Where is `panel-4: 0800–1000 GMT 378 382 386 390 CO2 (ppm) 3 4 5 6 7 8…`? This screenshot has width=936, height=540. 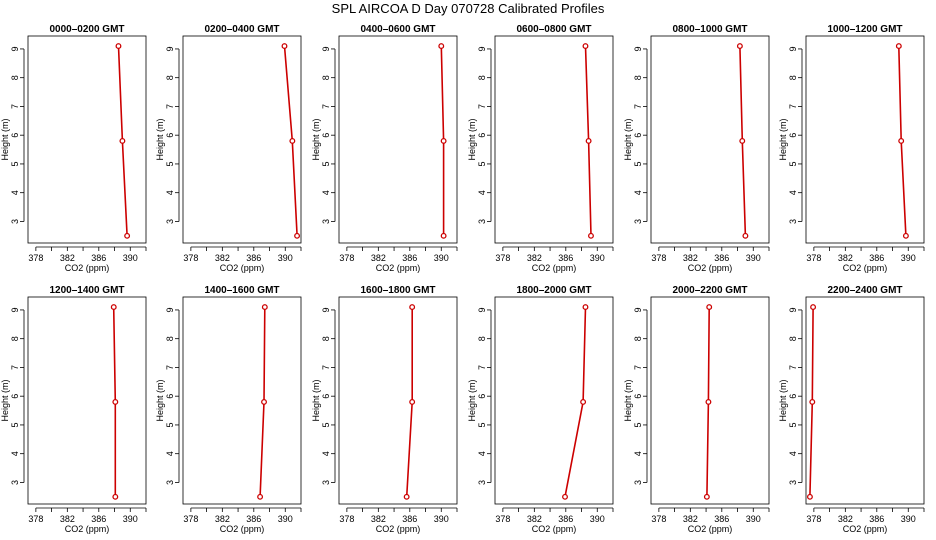 panel-4: 0800–1000 GMT 378 382 386 390 CO2 (ppm) 3 4 5 6 7 8… is located at coordinates (696, 148).